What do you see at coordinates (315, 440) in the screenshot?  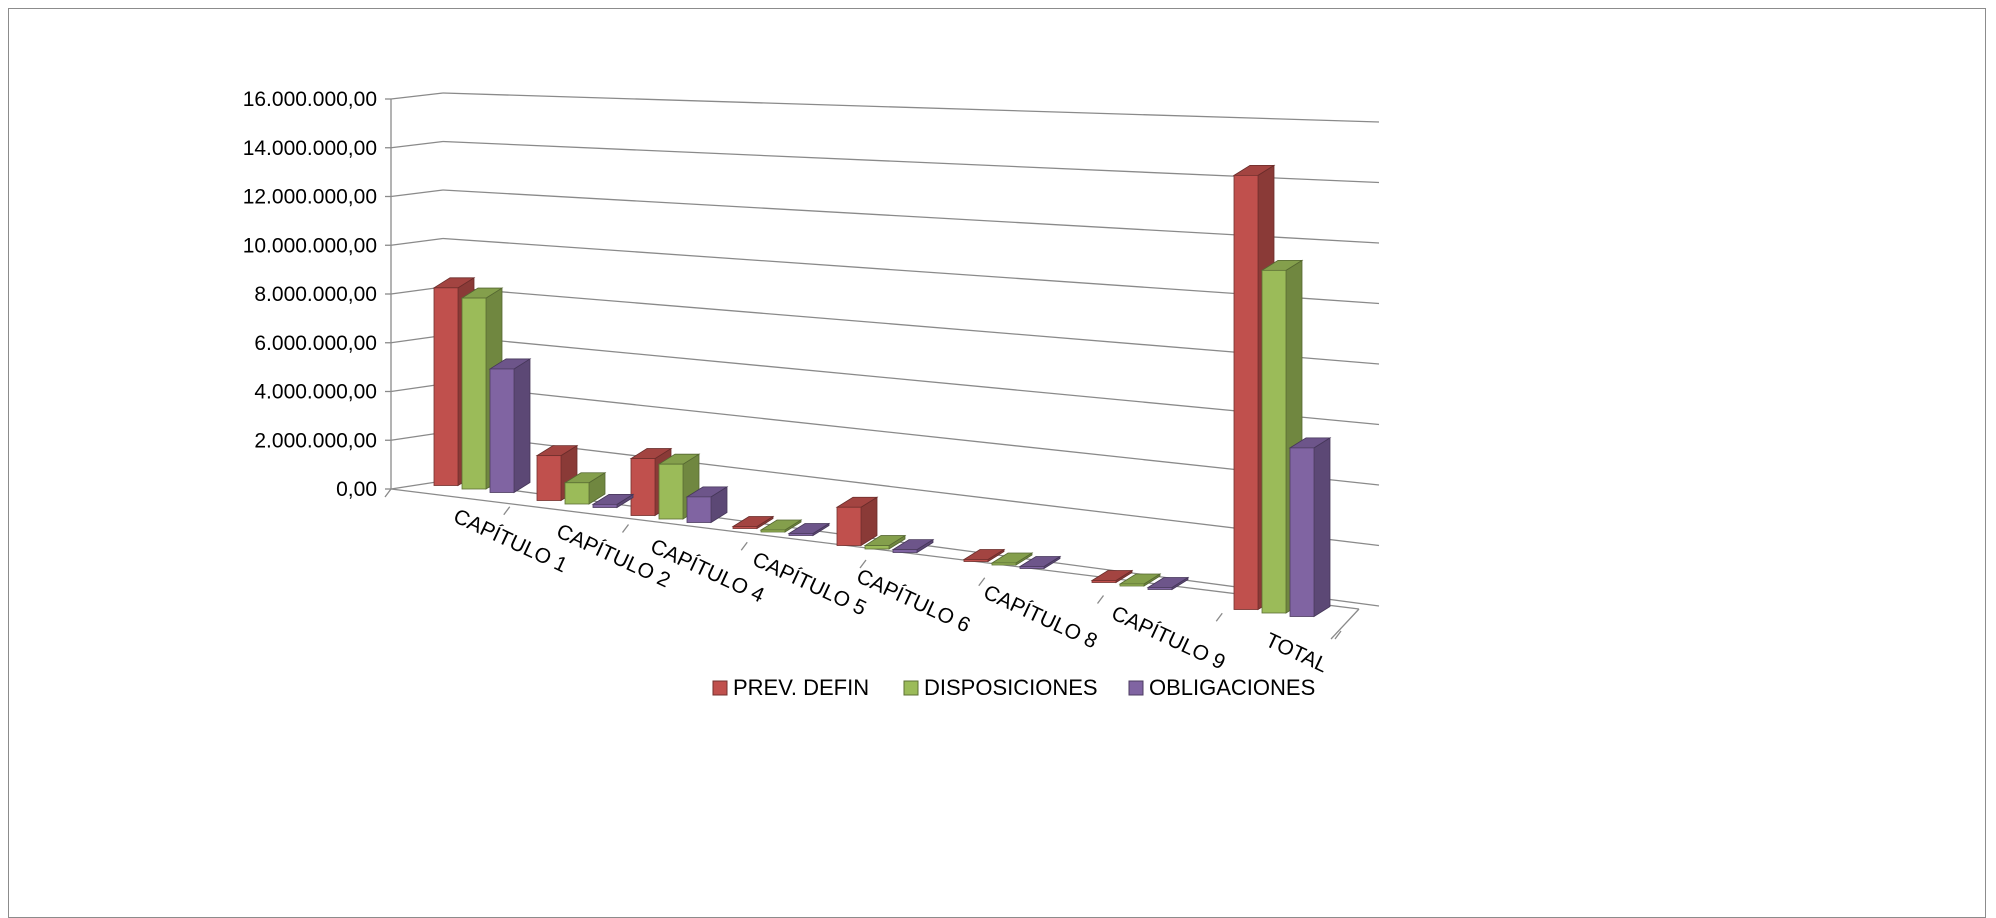 I see `y-tick-label: 2.000.000,00` at bounding box center [315, 440].